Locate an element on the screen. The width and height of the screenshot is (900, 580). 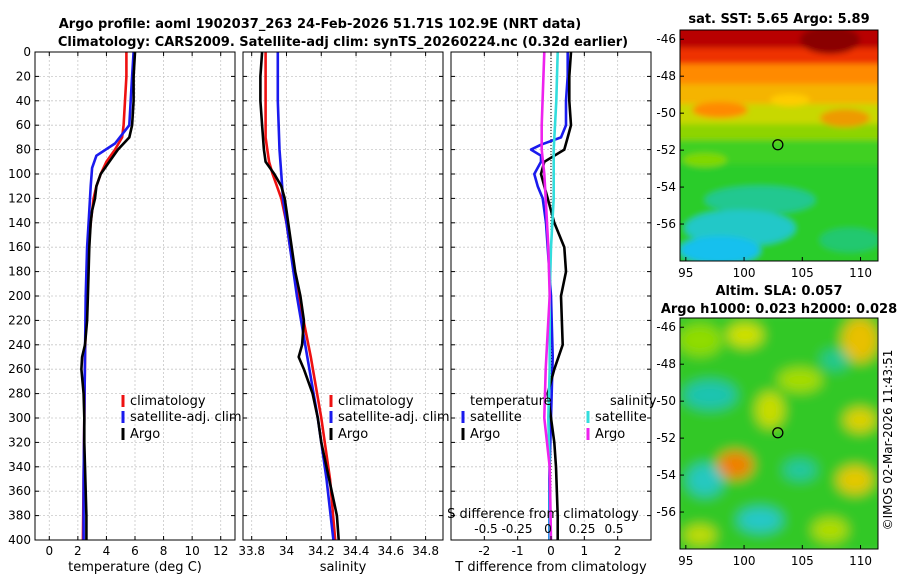
y-tick-label: 160 is located at coordinates (19, 247).